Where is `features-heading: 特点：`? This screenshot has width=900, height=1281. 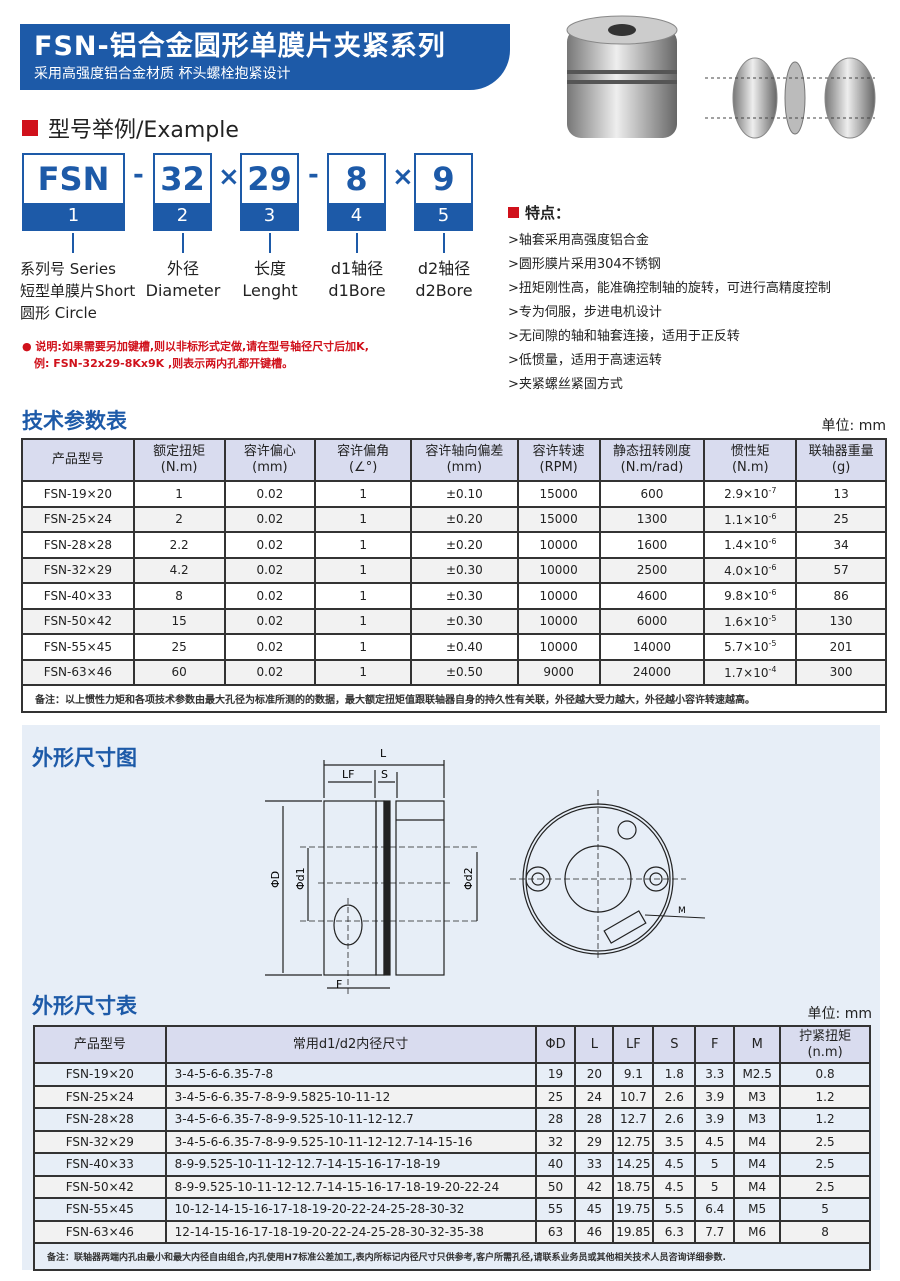 features-heading: 特点： is located at coordinates (548, 213).